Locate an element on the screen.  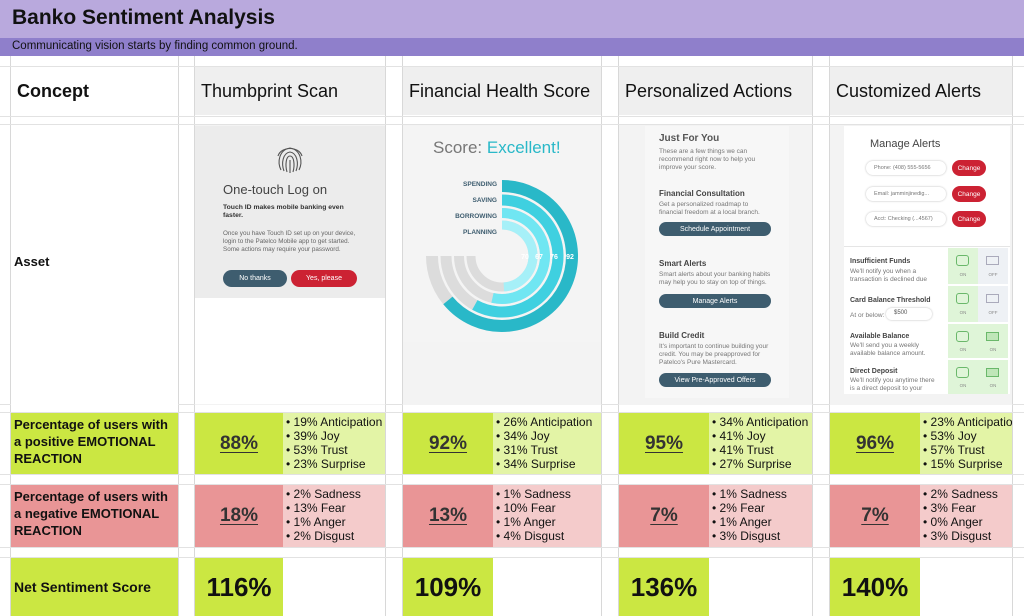
section-title: Build Credit is located at coordinates (682, 335).